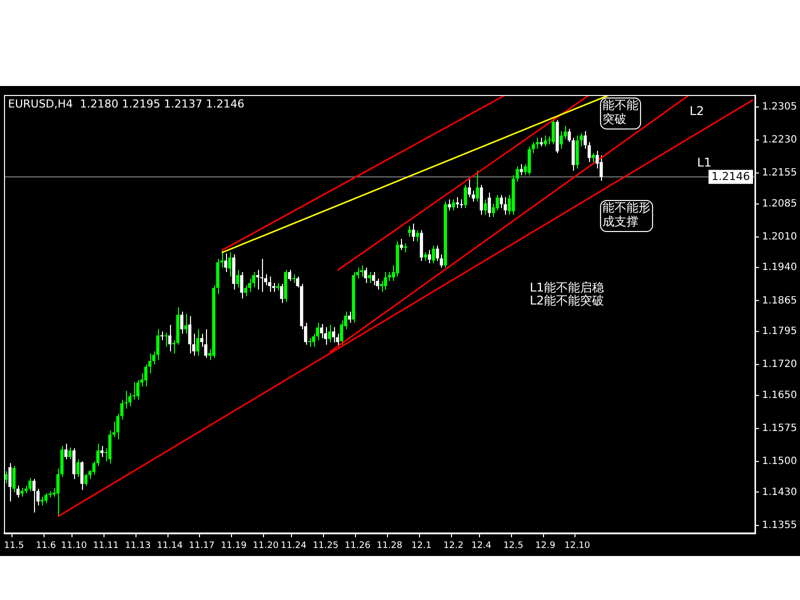  I want to click on x-tick-label: 11.13, so click(137, 545).